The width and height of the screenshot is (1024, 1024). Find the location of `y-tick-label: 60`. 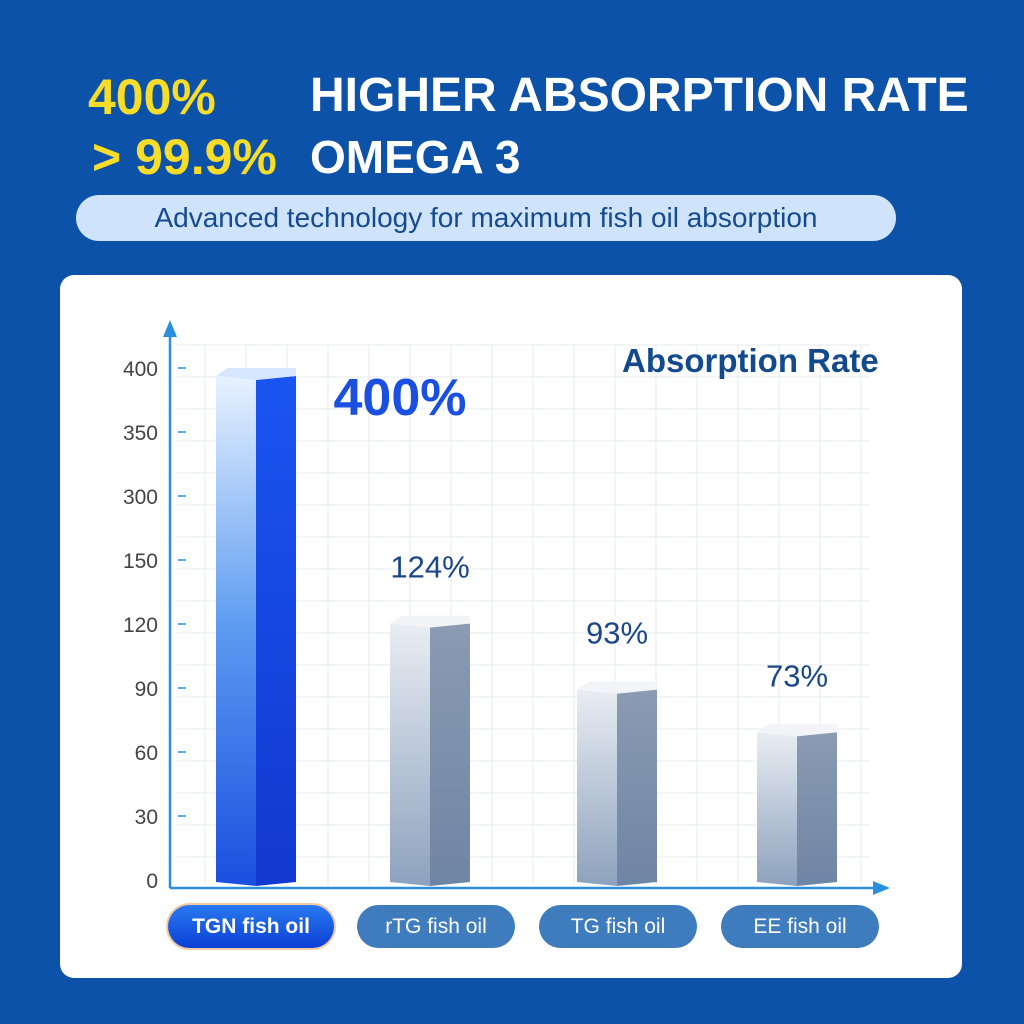

y-tick-label: 60 is located at coordinates (146, 753).